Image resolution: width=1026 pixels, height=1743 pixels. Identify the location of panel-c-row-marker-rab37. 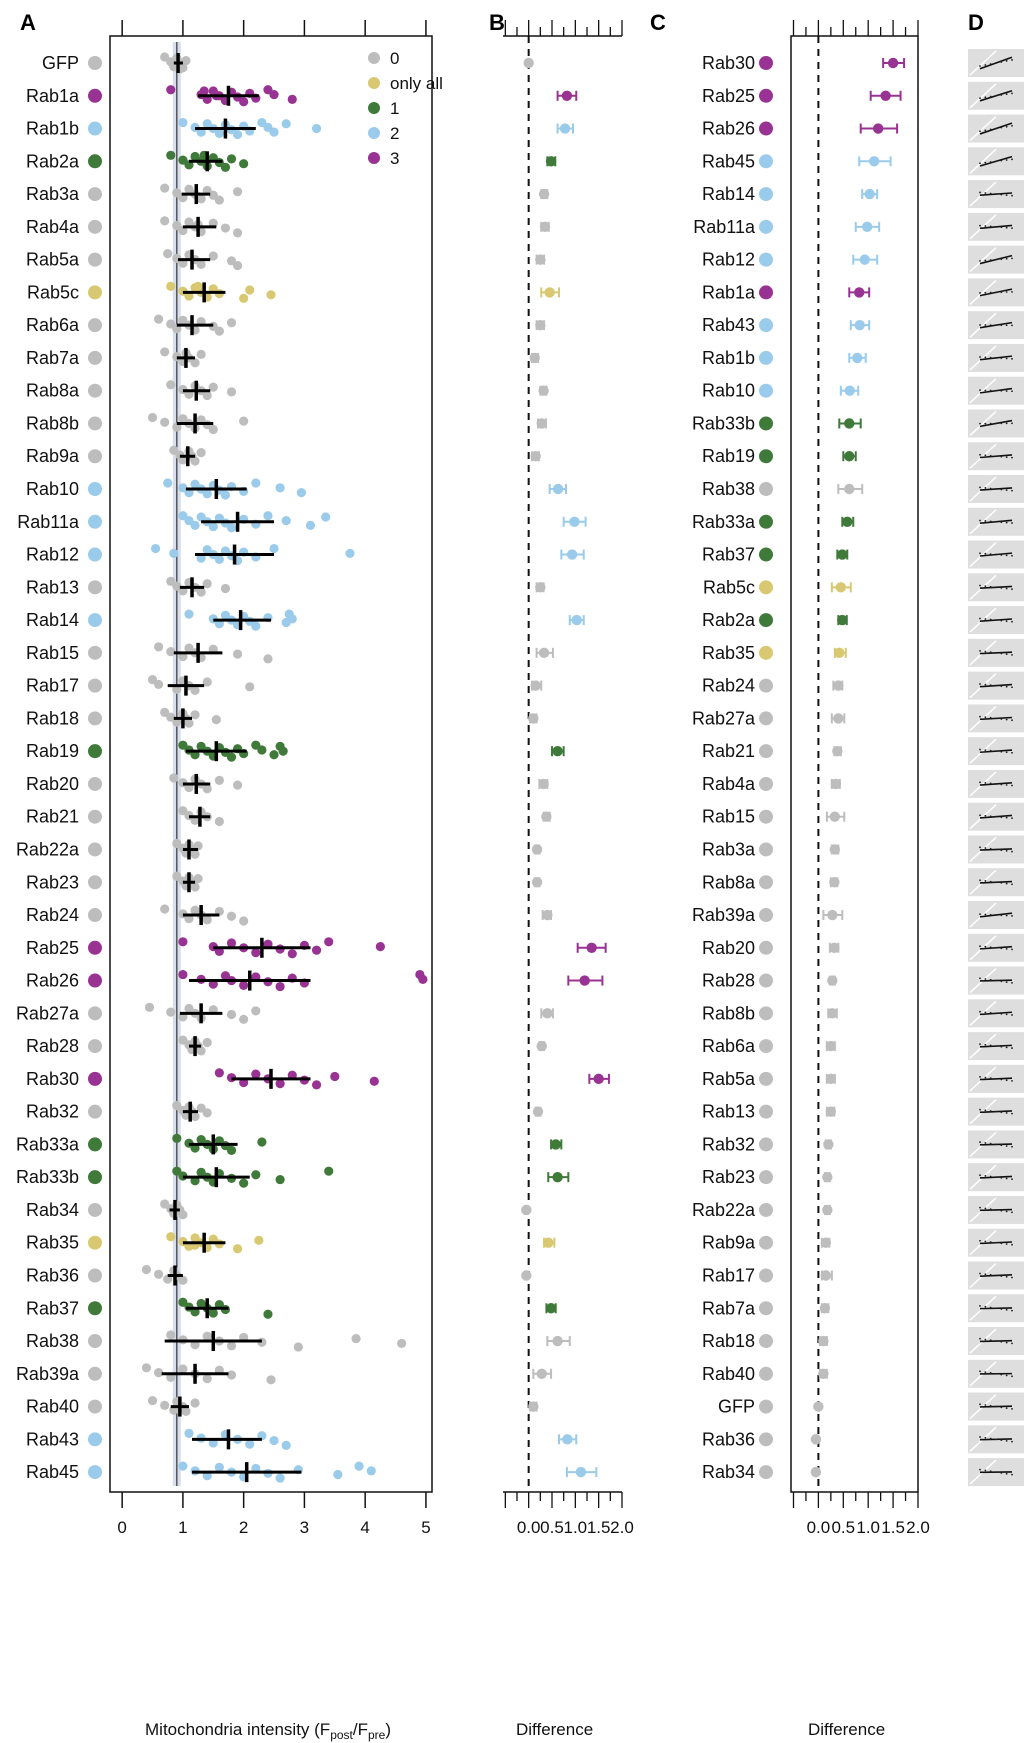
(766, 554).